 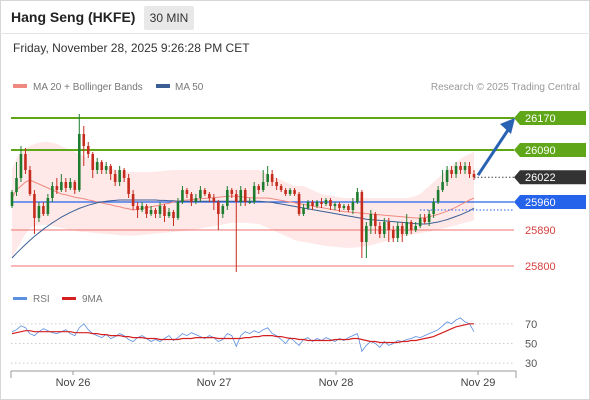 I want to click on level-label-25800: 25800, so click(x=540, y=267).